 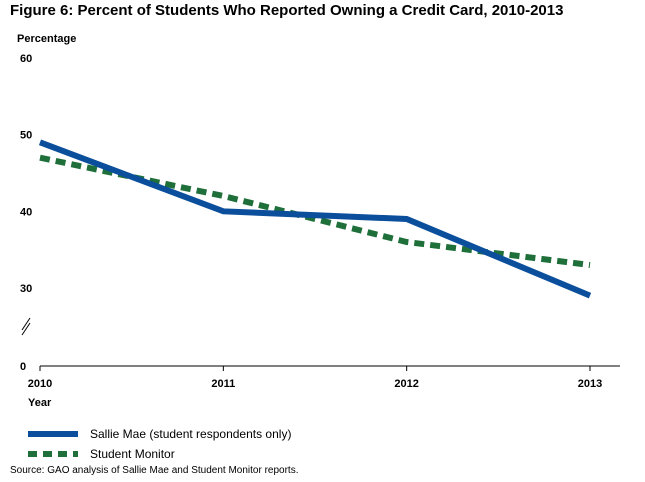 I want to click on y-tick-labels: 0 30 40 50 60, so click(x=26, y=213).